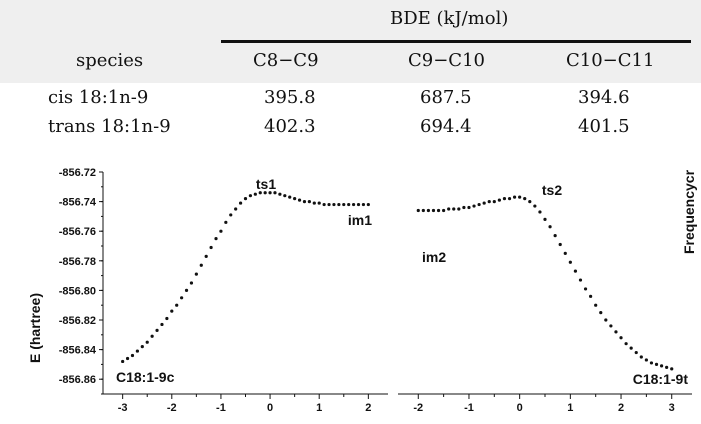 The height and width of the screenshot is (424, 701). I want to click on annotation-label: im2, so click(434, 257).